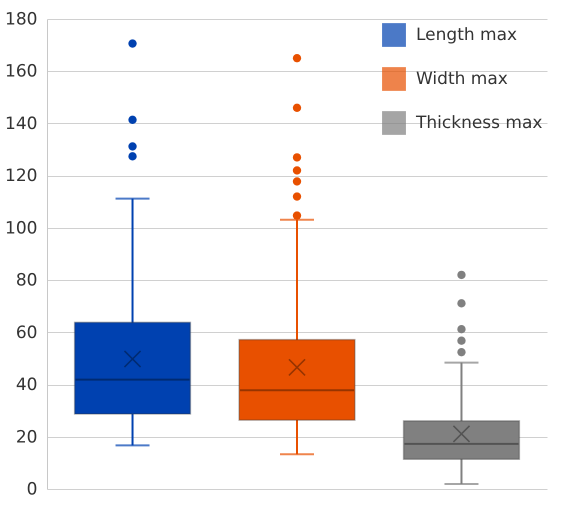 The height and width of the screenshot is (506, 580). I want to click on y-tick-label: 0, so click(32, 490).